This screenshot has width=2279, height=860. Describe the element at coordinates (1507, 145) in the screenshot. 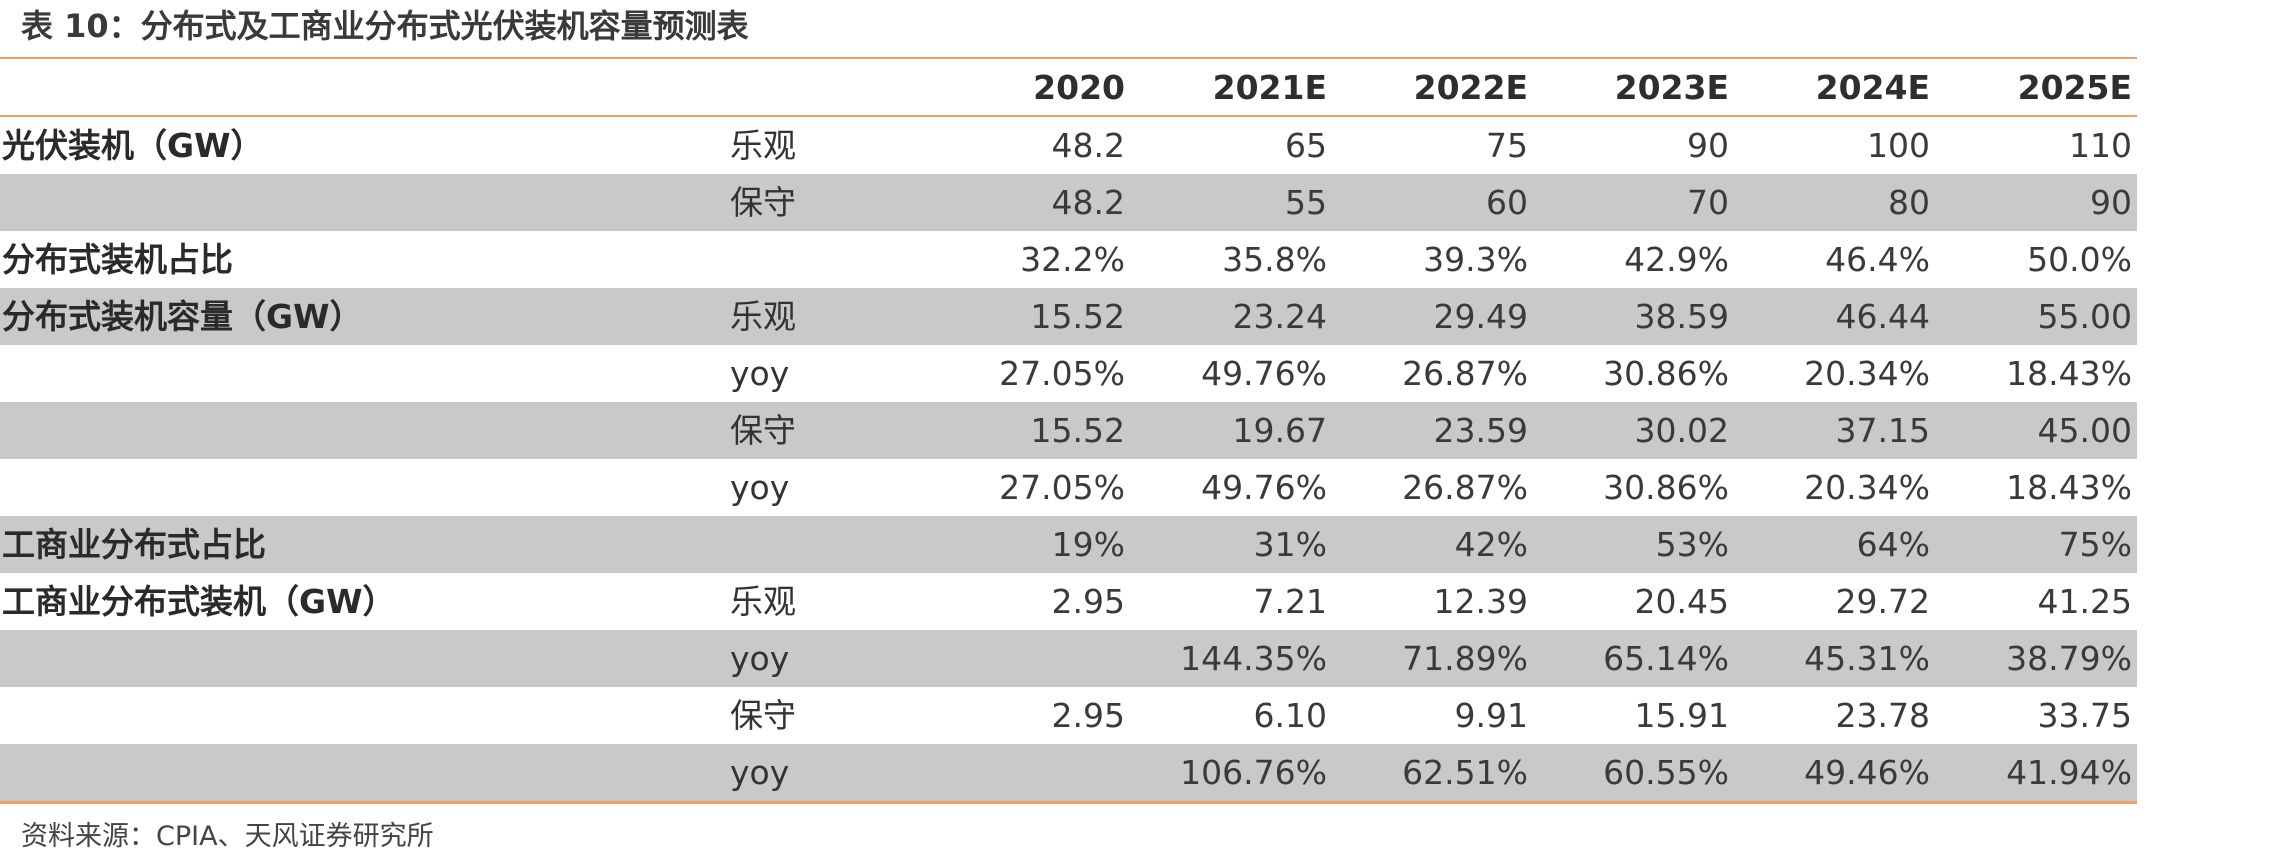

I see `value-cell: 75` at that location.